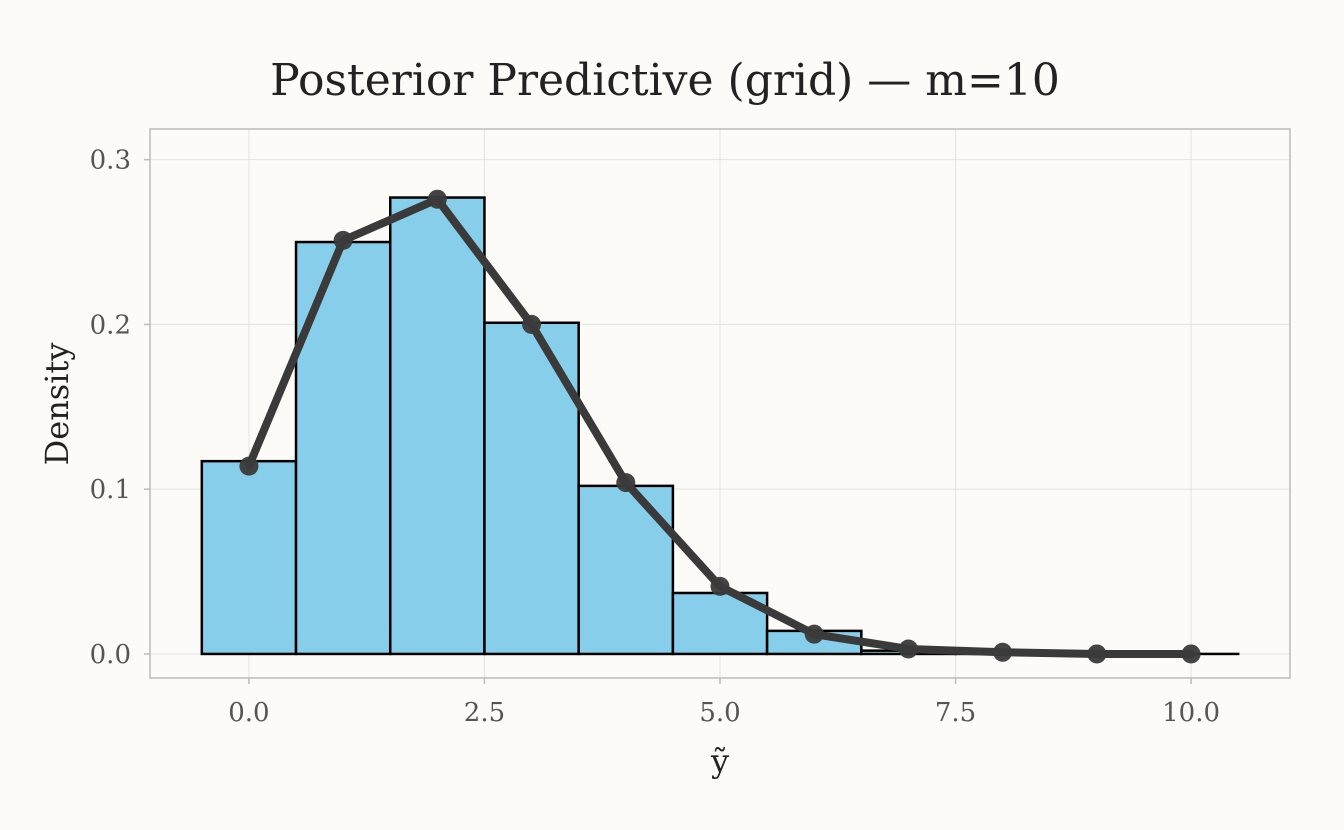  I want to click on x-axis-label: ỹ, so click(719, 761).